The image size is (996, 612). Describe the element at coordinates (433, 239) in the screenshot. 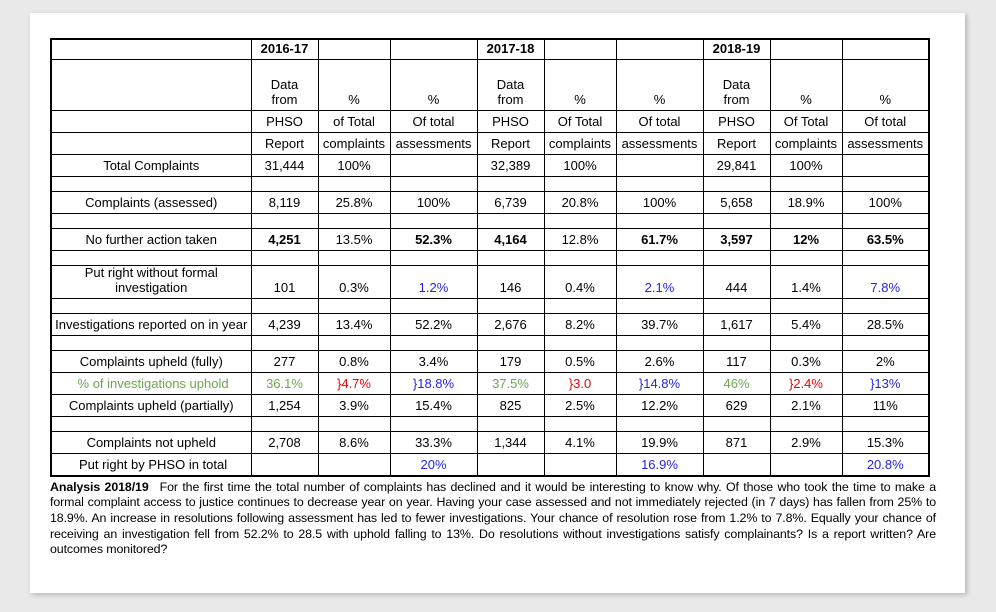

I see `data-cell: 52.3%` at that location.